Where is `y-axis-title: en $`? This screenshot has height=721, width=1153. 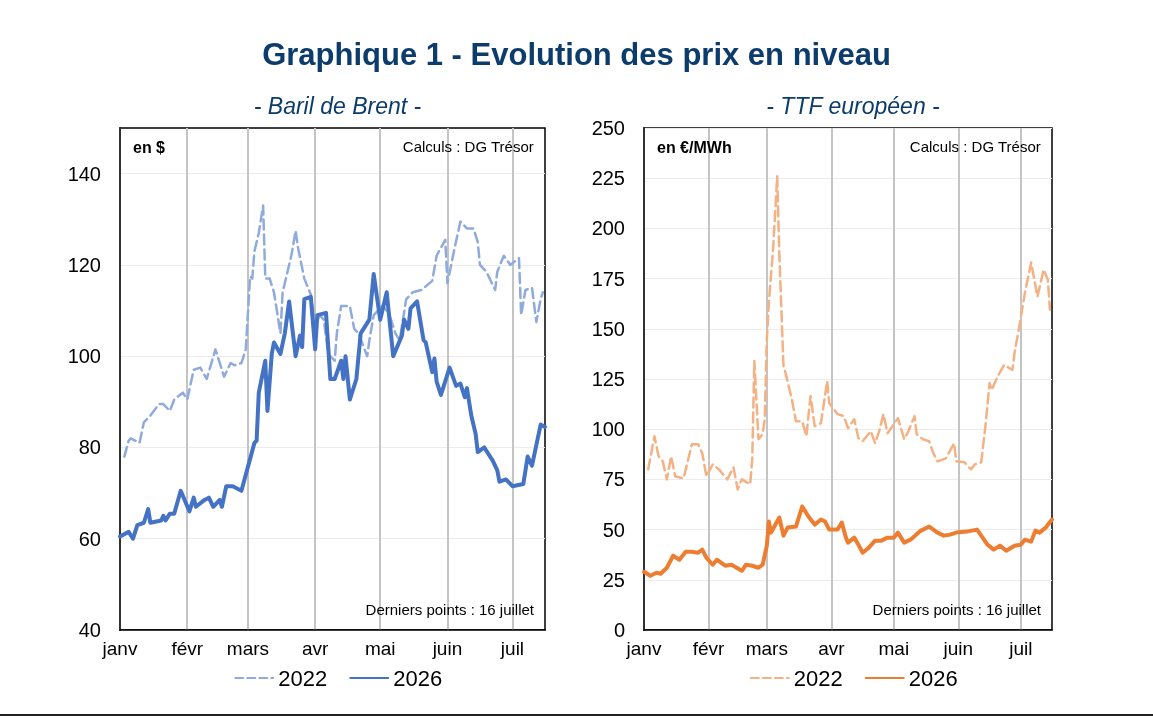
y-axis-title: en $ is located at coordinates (149, 147).